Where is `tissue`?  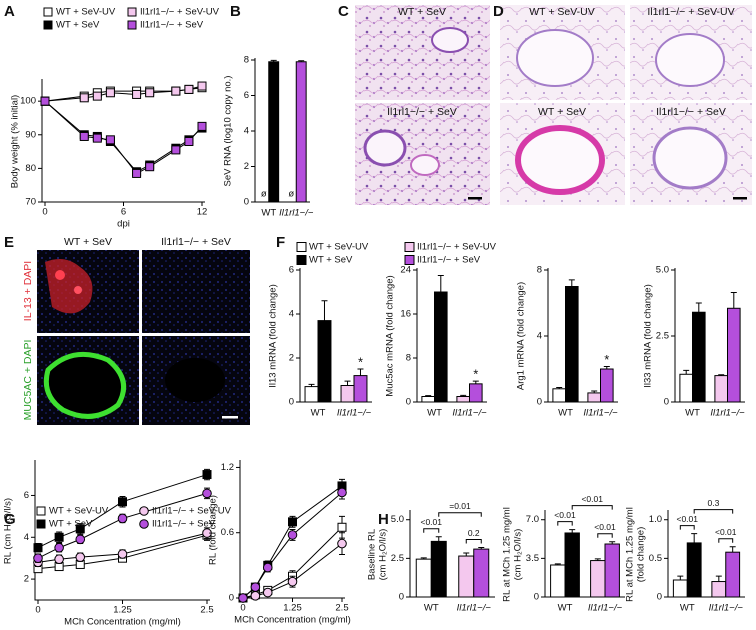 tissue is located at coordinates (422, 52).